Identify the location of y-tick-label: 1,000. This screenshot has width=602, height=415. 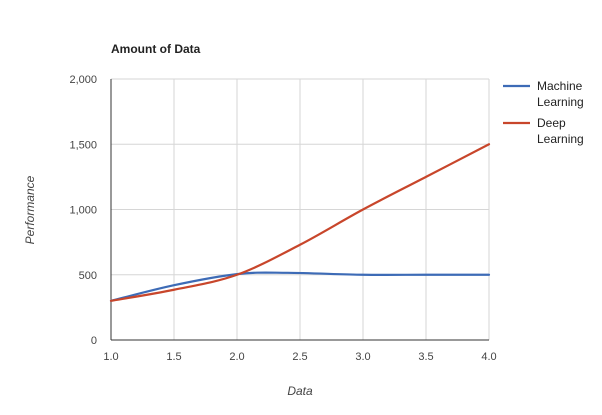
(83, 211).